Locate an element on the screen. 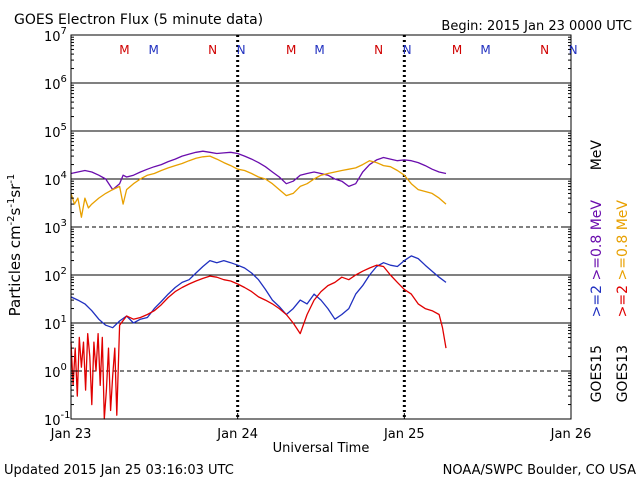 The height and width of the screenshot is (480, 640). y-axis-label: Particles cm-2s-1sr-1 is located at coordinates (15, 245).